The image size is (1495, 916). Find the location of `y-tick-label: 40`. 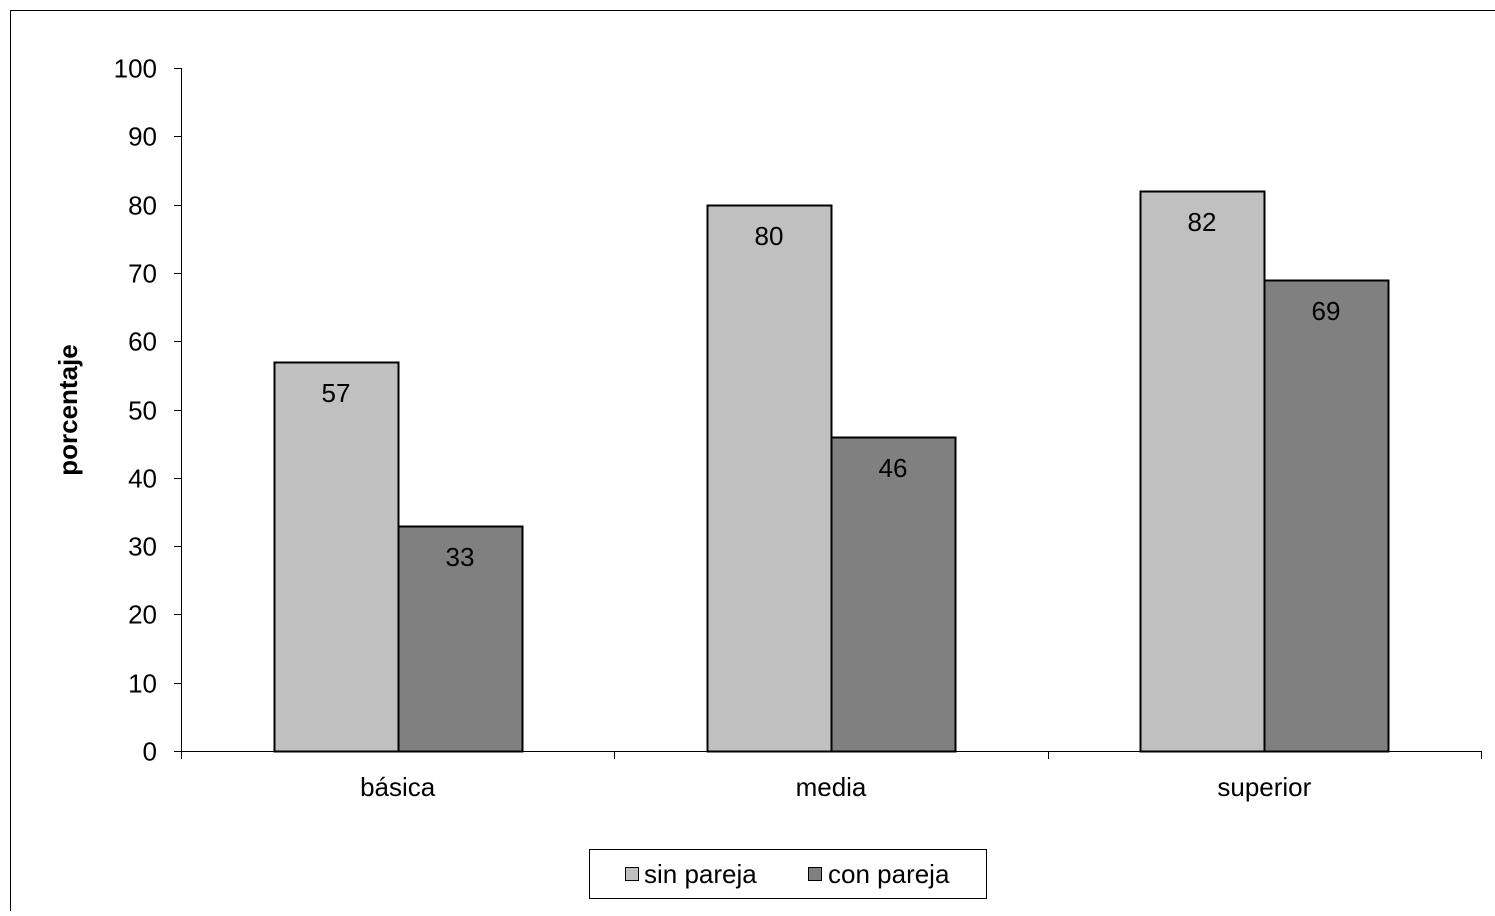

y-tick-label: 40 is located at coordinates (142, 479).